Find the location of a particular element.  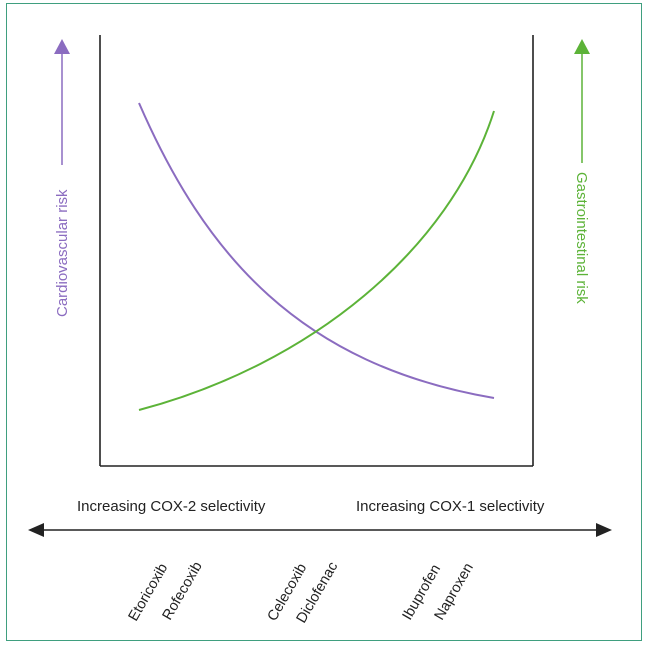

cox2-selectivity-label: Increasing COX-2 selectivity is located at coordinates (171, 506).